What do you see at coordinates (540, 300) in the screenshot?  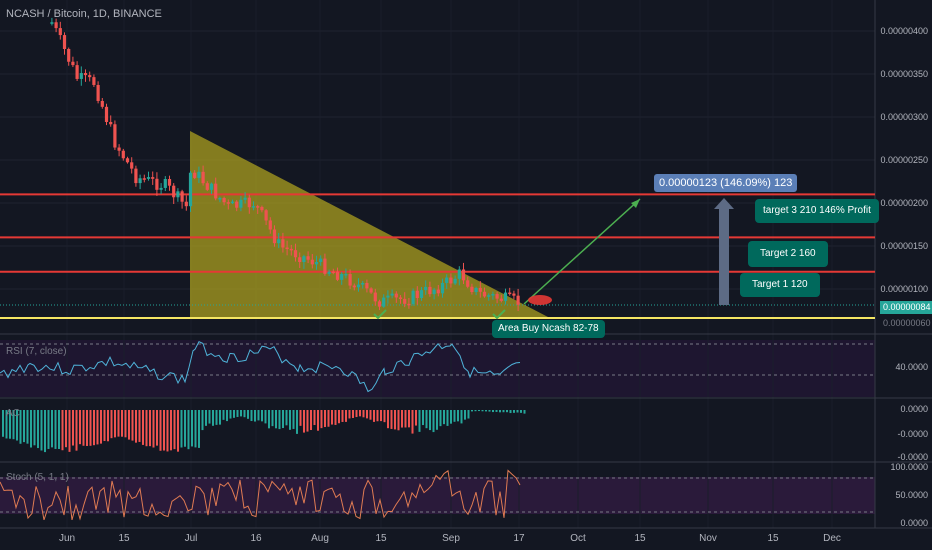 I see `current-price-marker` at bounding box center [540, 300].